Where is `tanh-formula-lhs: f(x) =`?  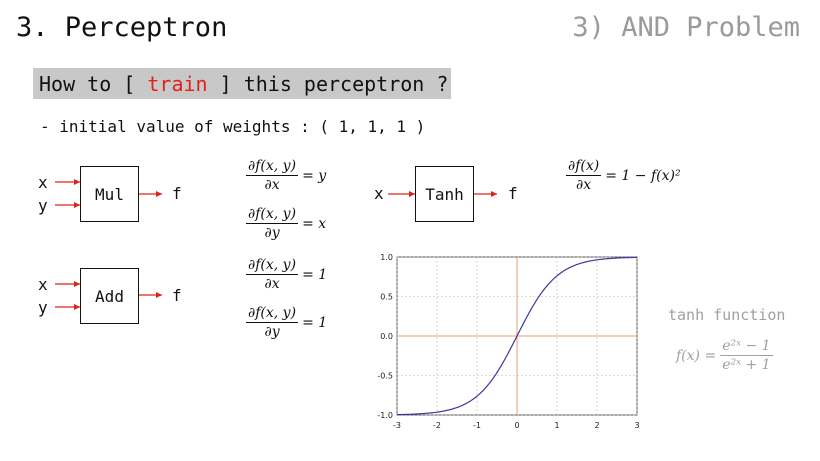
tanh-formula-lhs: f(x) = is located at coordinates (696, 355).